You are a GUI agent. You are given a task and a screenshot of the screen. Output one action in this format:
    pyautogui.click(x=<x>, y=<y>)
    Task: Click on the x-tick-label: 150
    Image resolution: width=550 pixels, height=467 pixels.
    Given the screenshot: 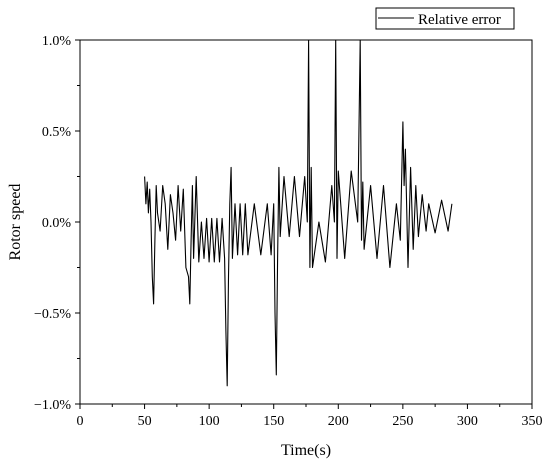 What is the action you would take?
    pyautogui.click(x=273, y=421)
    